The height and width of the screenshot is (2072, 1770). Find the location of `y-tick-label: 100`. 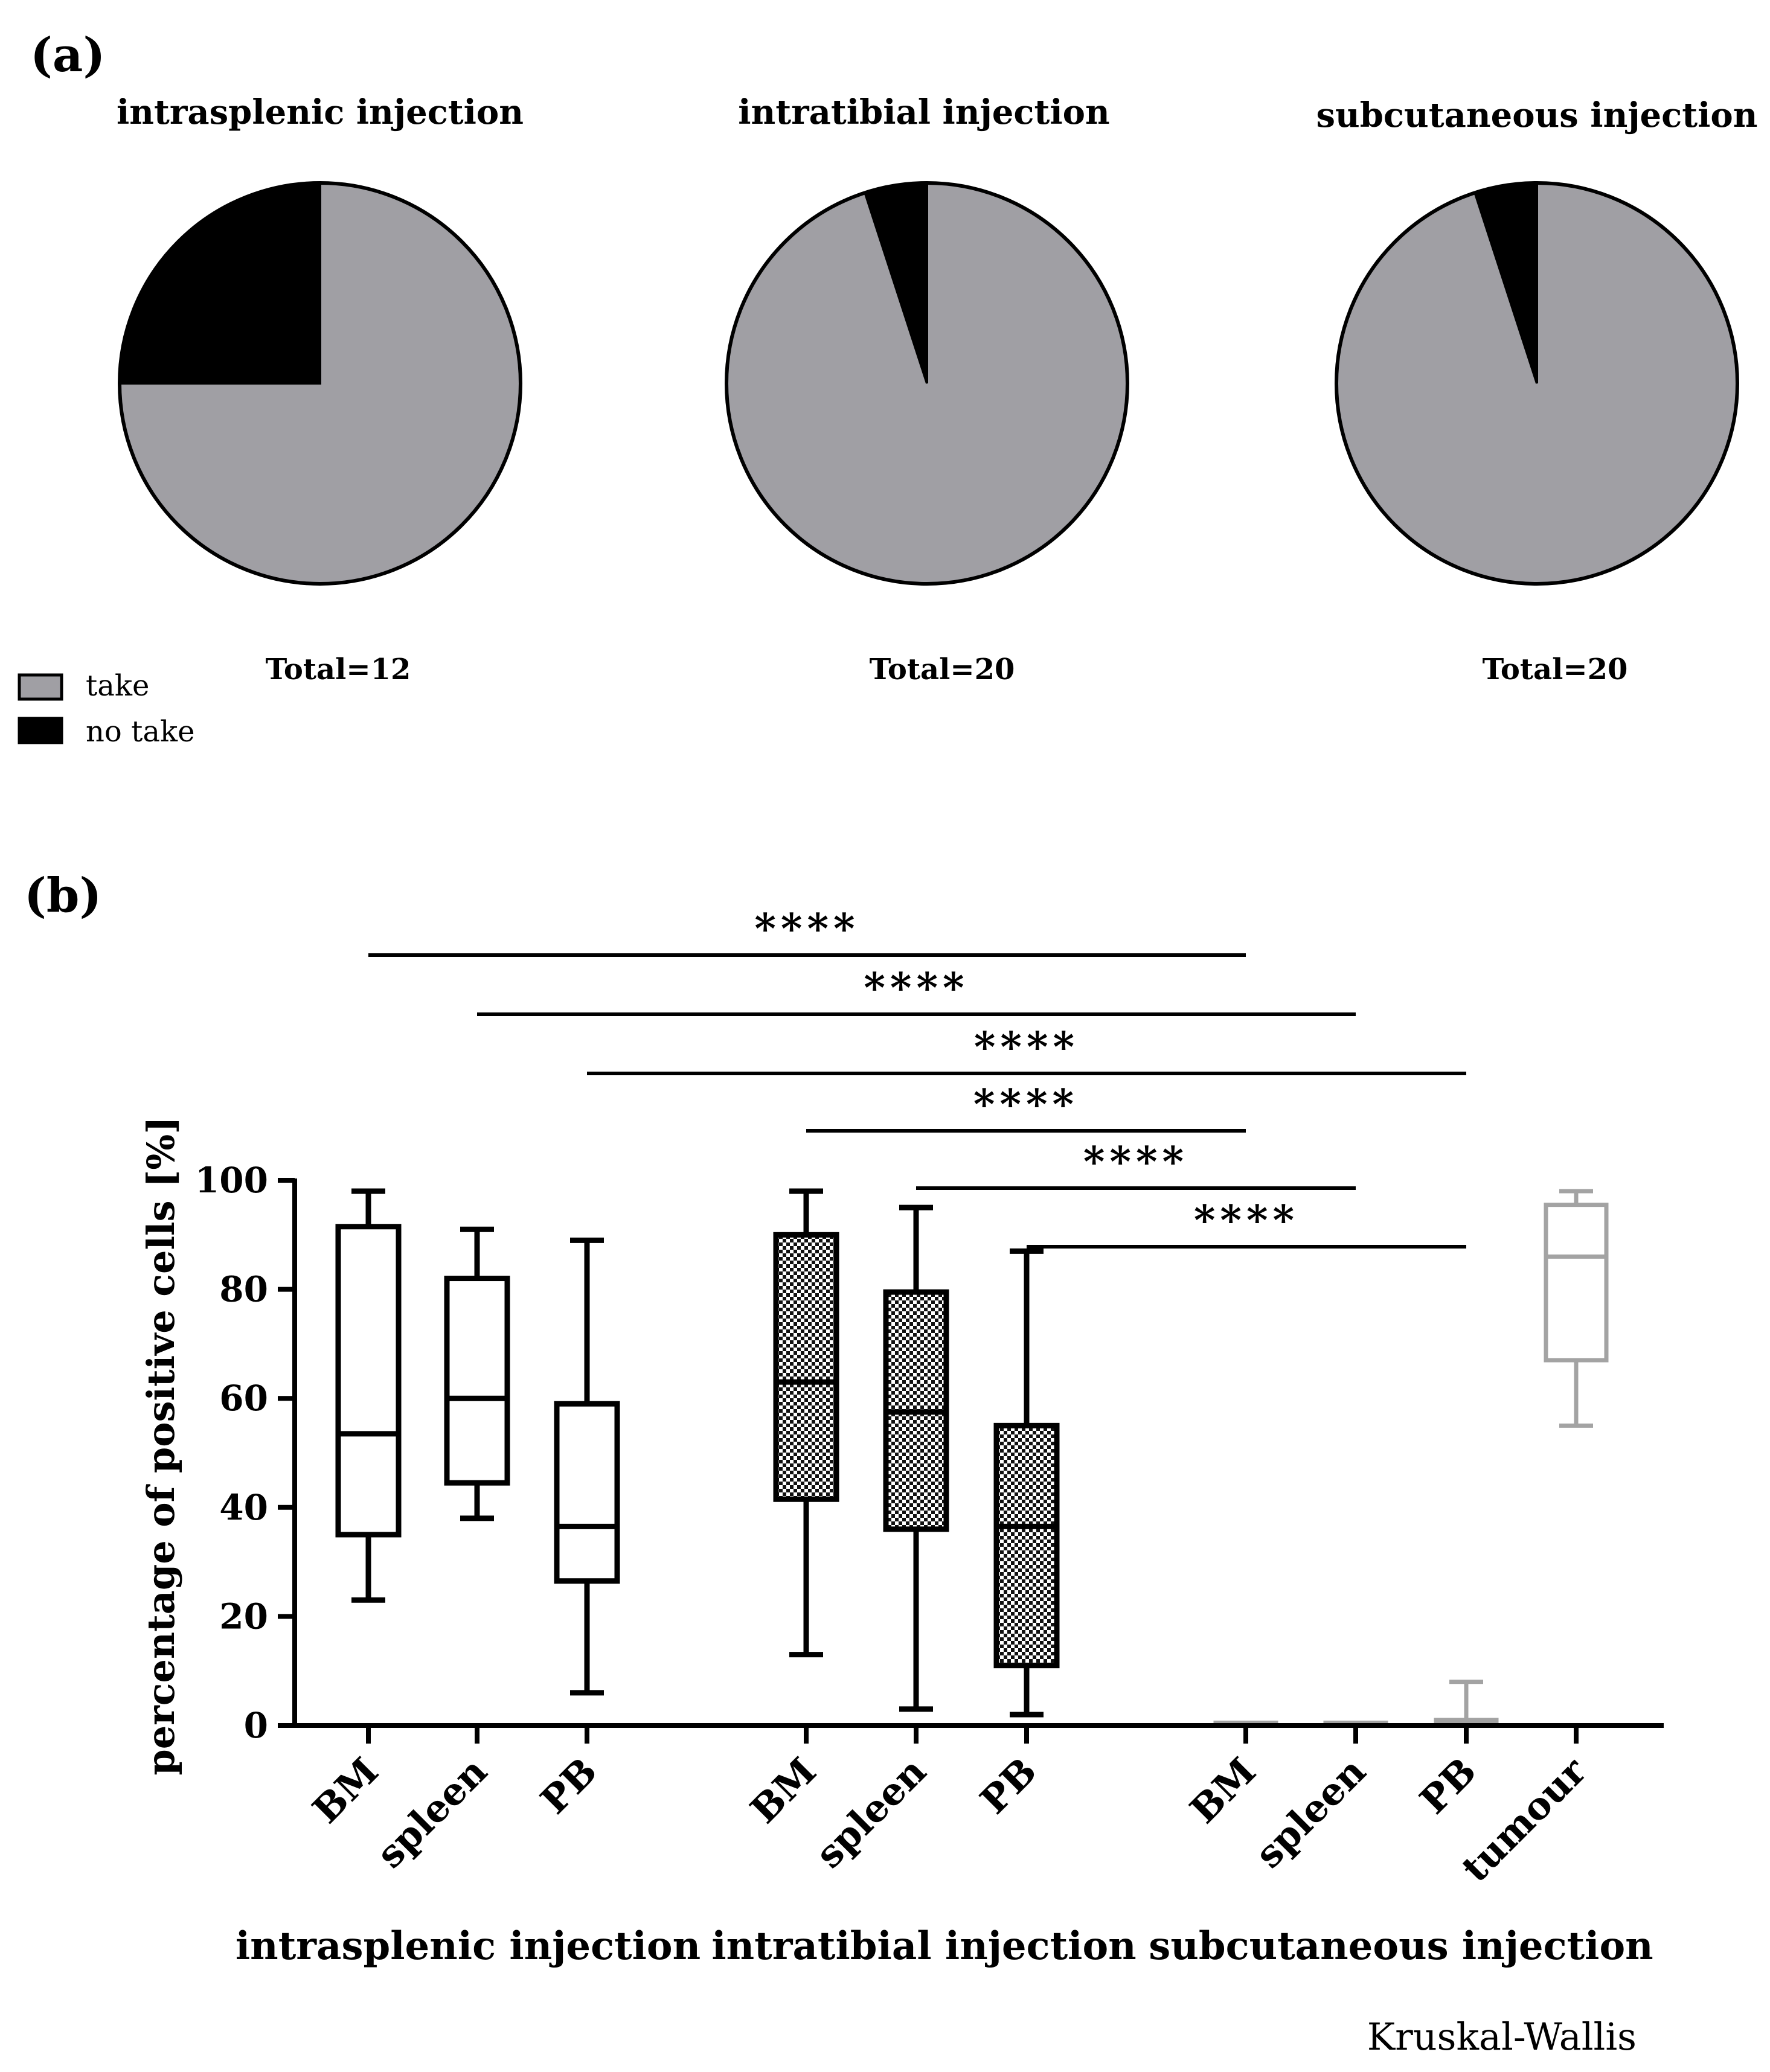

y-tick-label: 100 is located at coordinates (231, 1180).